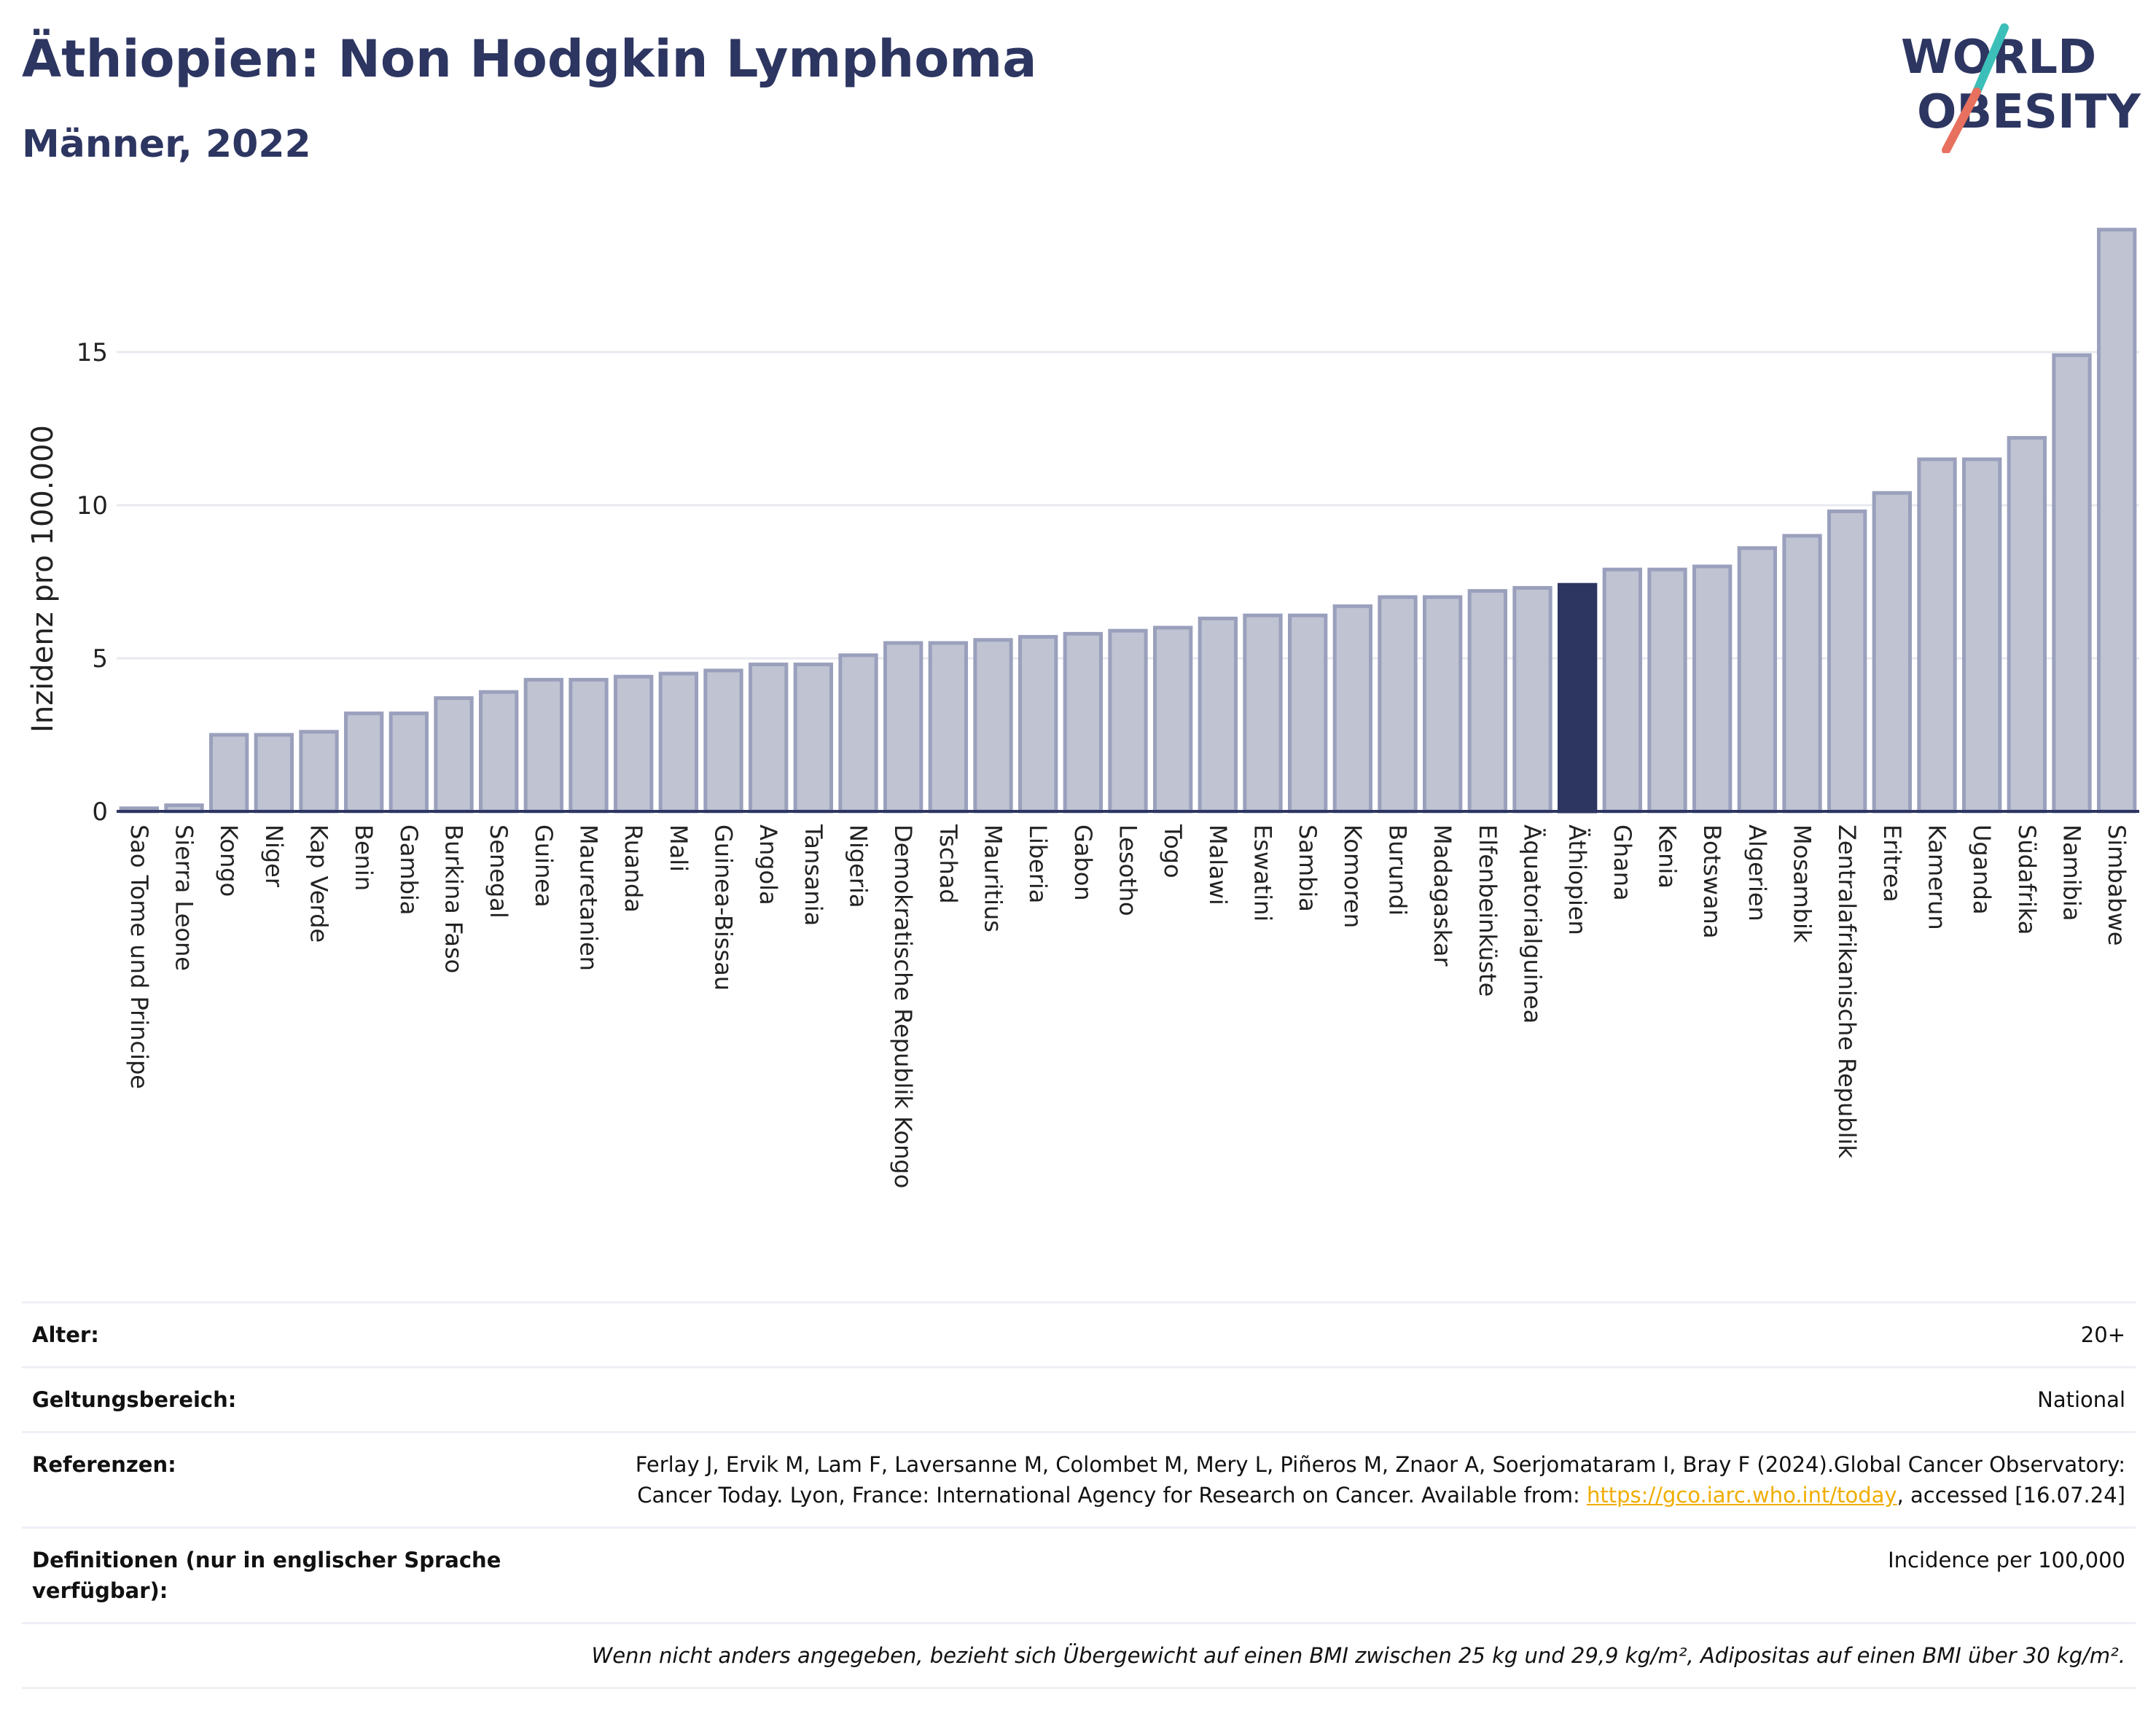 The width and height of the screenshot is (2156, 1735). What do you see at coordinates (1757, 872) in the screenshot?
I see `x-tick-label: Algerien` at bounding box center [1757, 872].